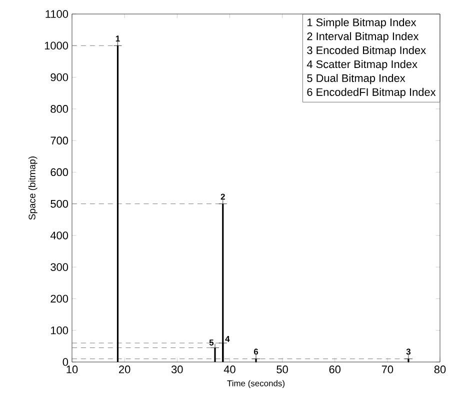 This screenshot has width=451, height=415. What do you see at coordinates (366, 51) in the screenshot?
I see `annotation: 3 Encoded Bitmap Index` at bounding box center [366, 51].